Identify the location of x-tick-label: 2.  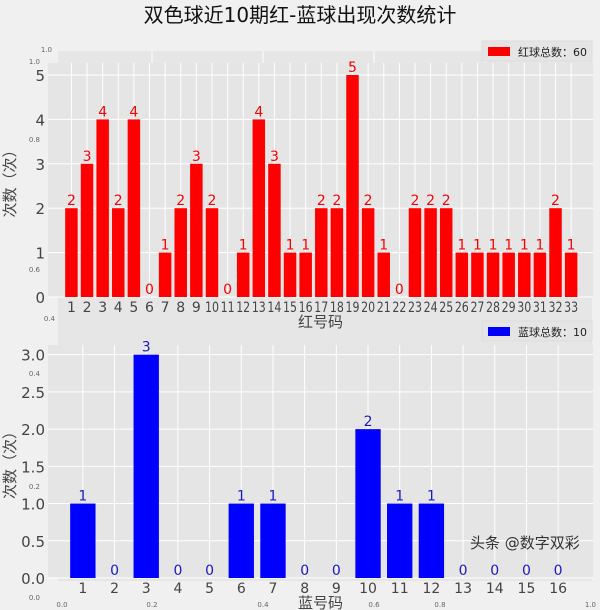
(87, 308).